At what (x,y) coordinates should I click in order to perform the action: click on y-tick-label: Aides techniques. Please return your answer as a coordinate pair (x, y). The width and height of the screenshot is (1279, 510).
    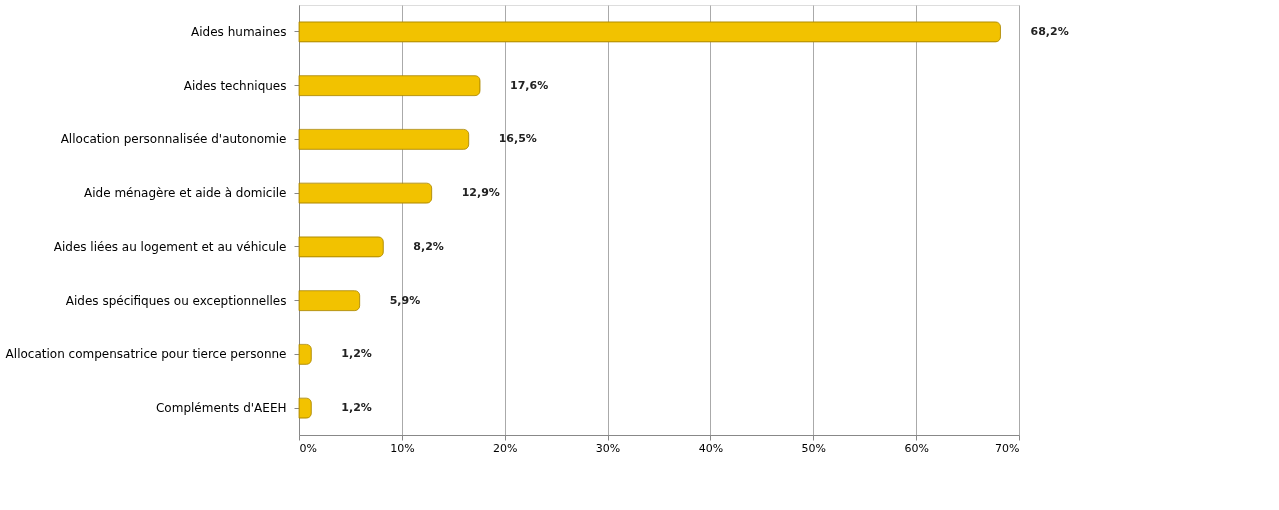
    Looking at the image, I should click on (235, 85).